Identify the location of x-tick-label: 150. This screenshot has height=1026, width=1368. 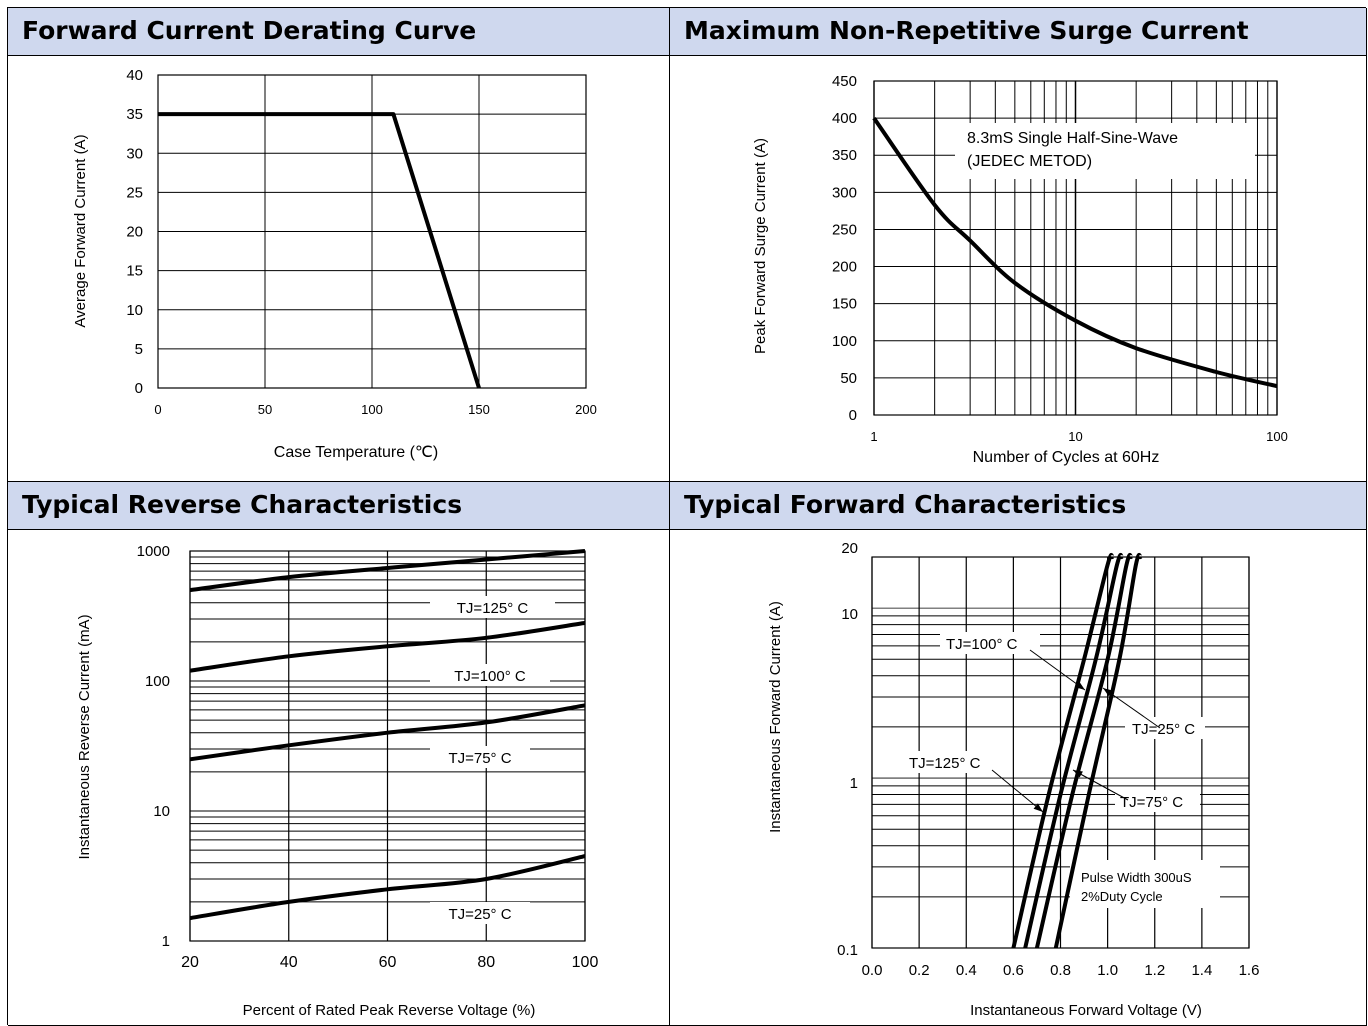
(479, 409).